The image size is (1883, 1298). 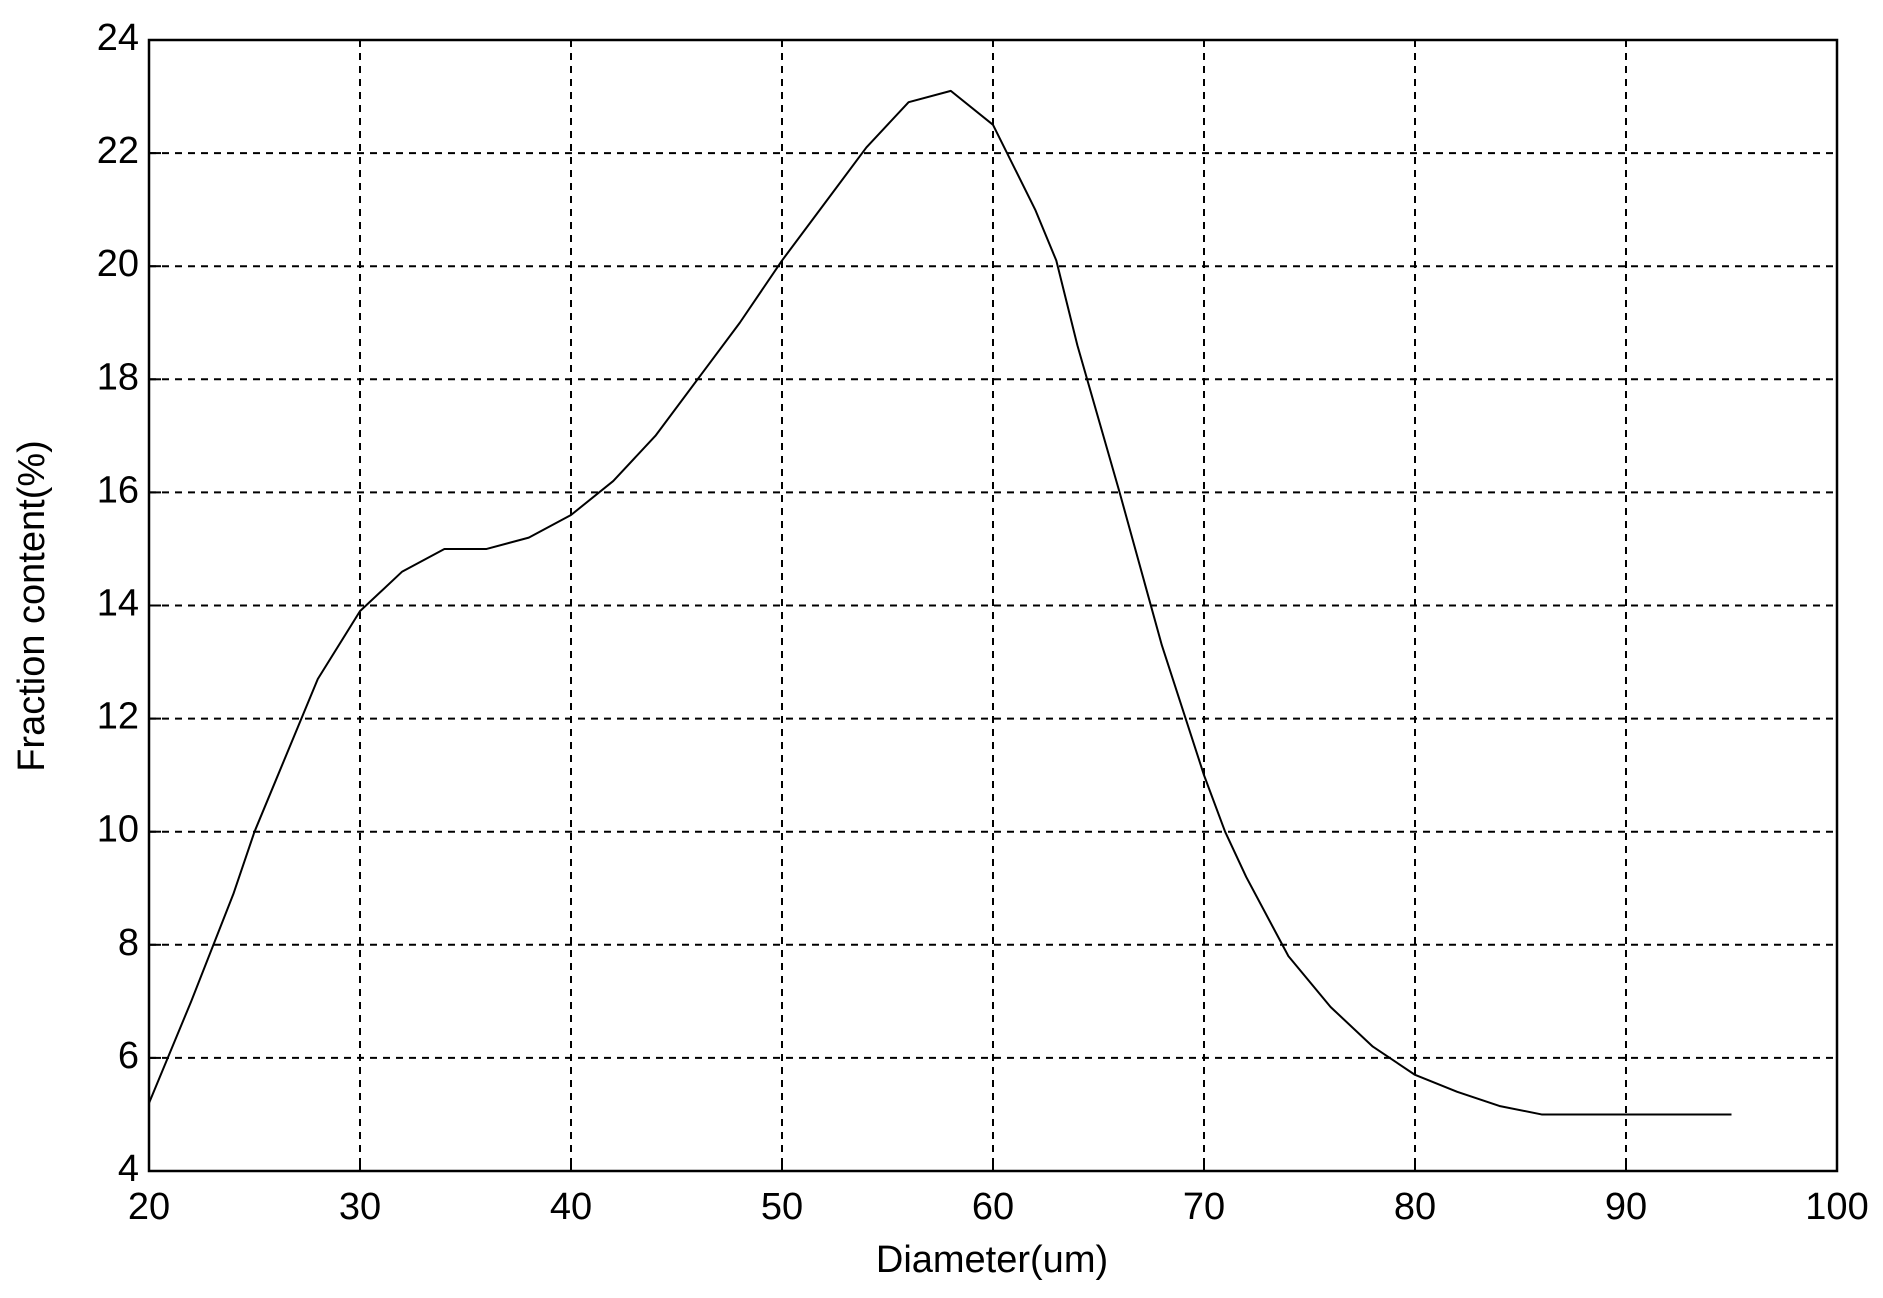 I want to click on y-tick-label: 10, so click(x=118, y=830).